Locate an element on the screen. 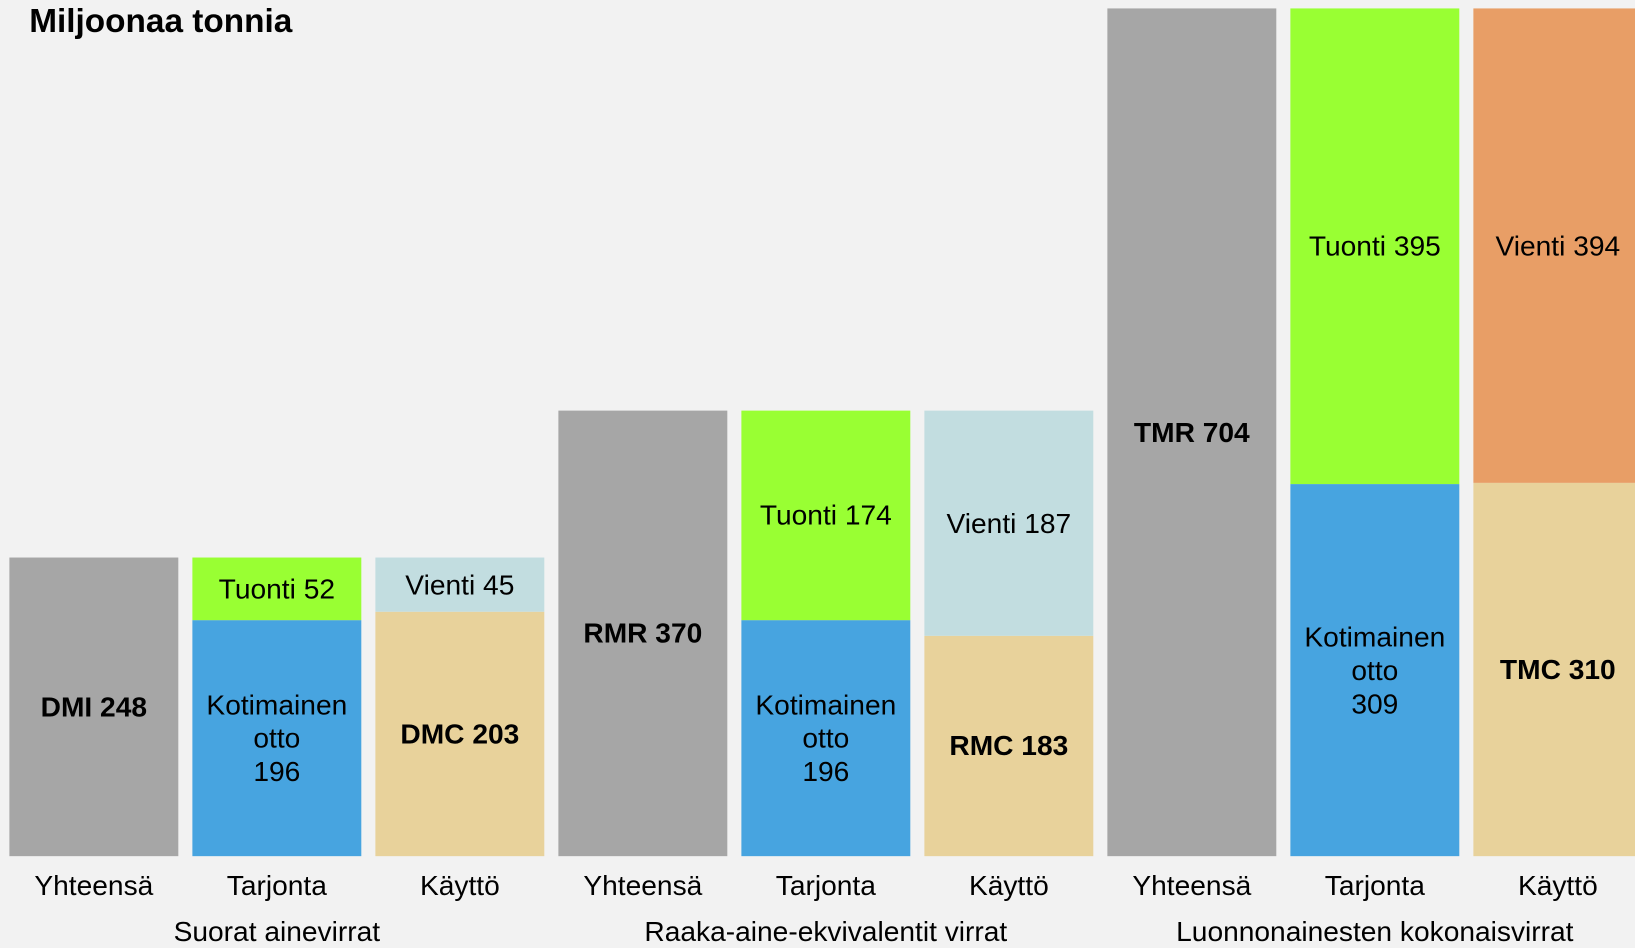  value-label: RMR 370 is located at coordinates (643, 633).